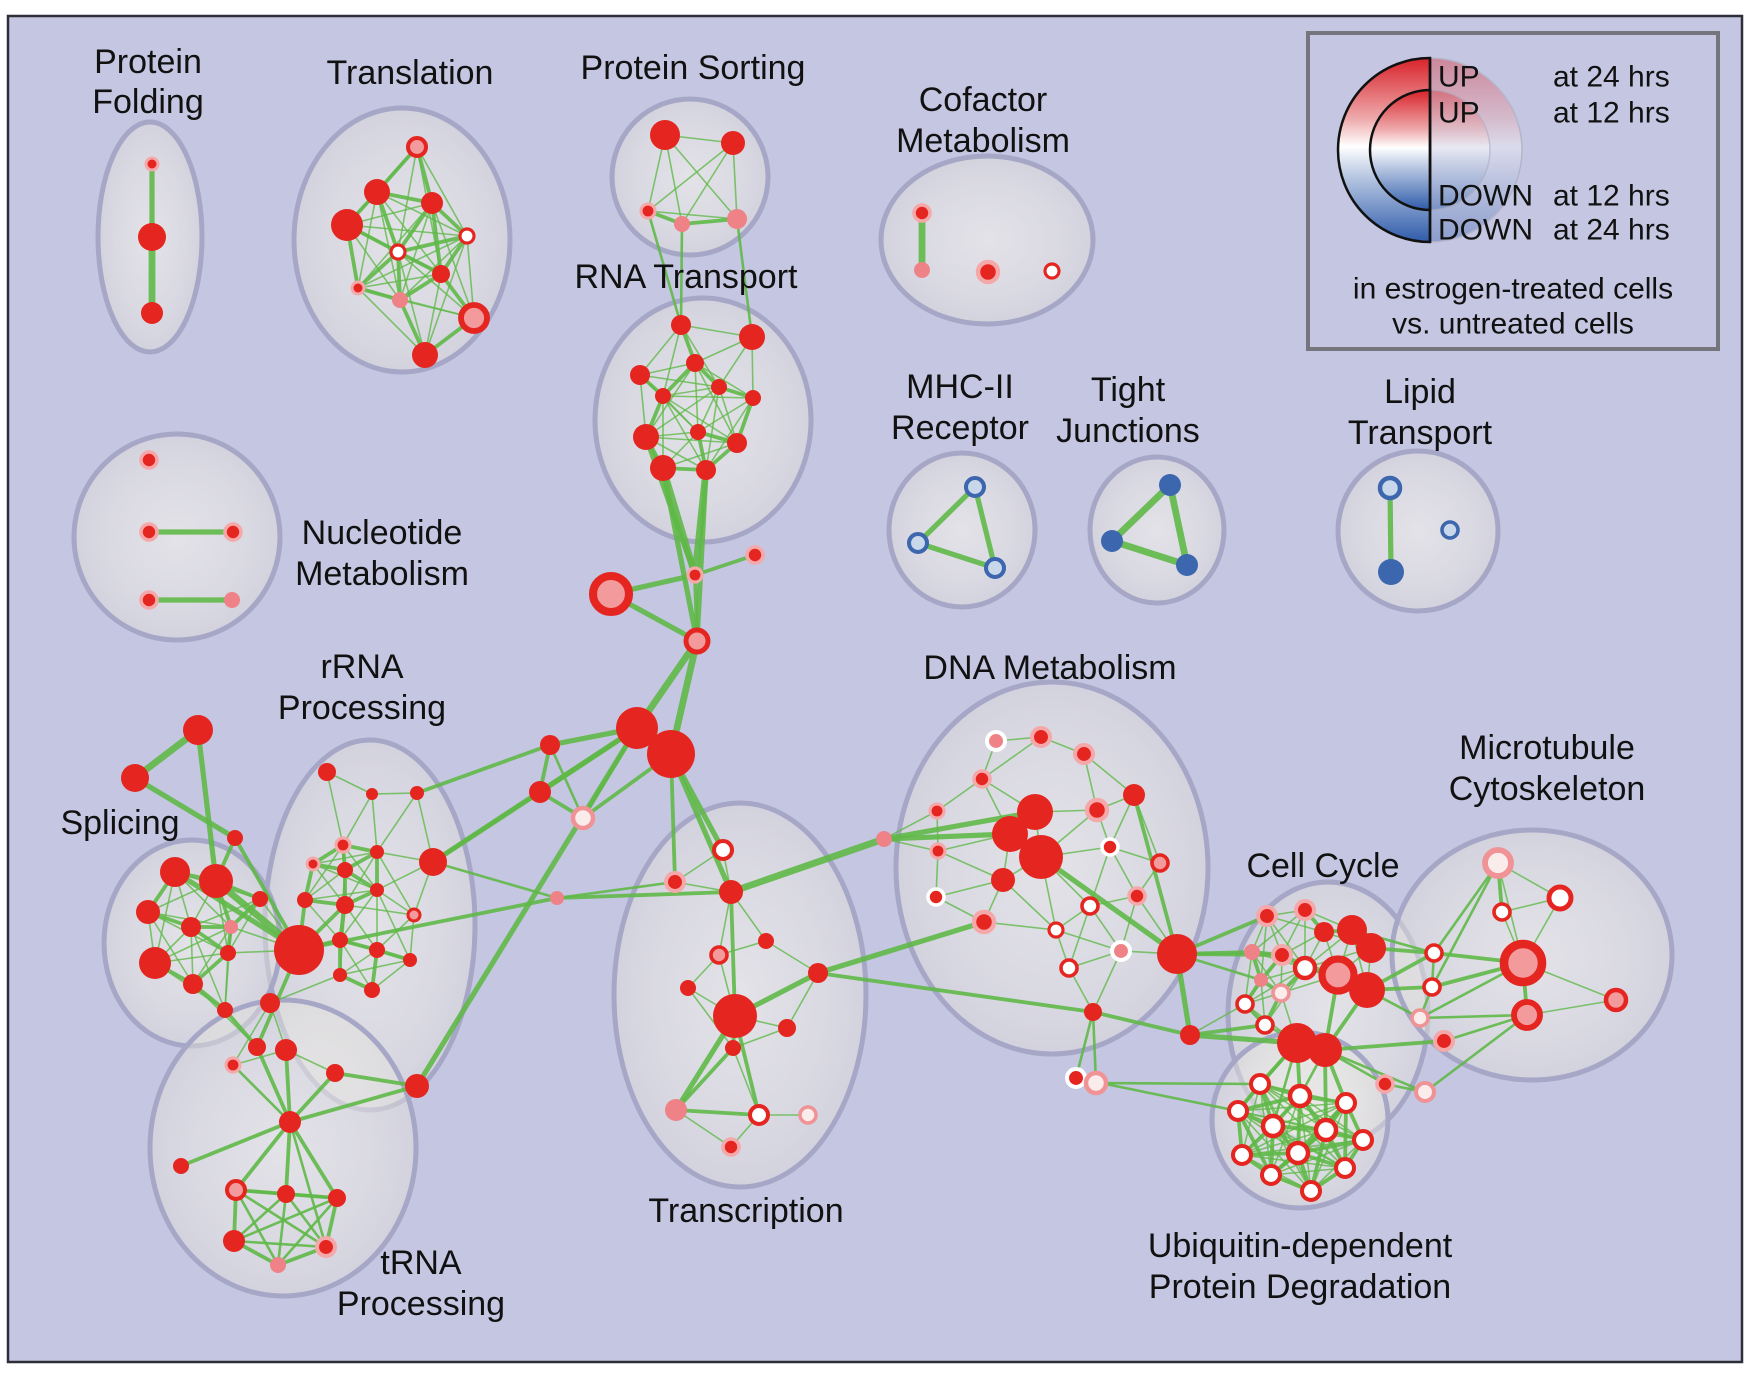 Image resolution: width=1750 pixels, height=1376 pixels. What do you see at coordinates (1265, 1025) in the screenshot?
I see `node-y13` at bounding box center [1265, 1025].